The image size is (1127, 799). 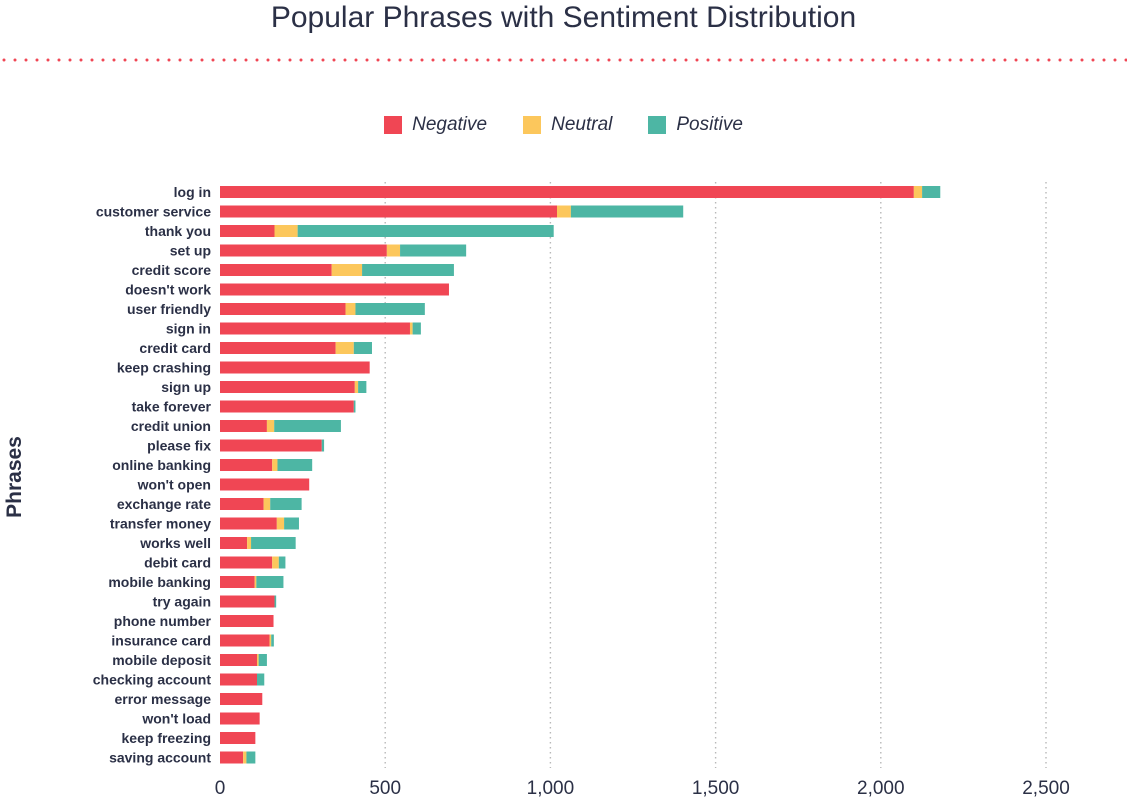 I want to click on category-label: please fix, so click(x=179, y=446).